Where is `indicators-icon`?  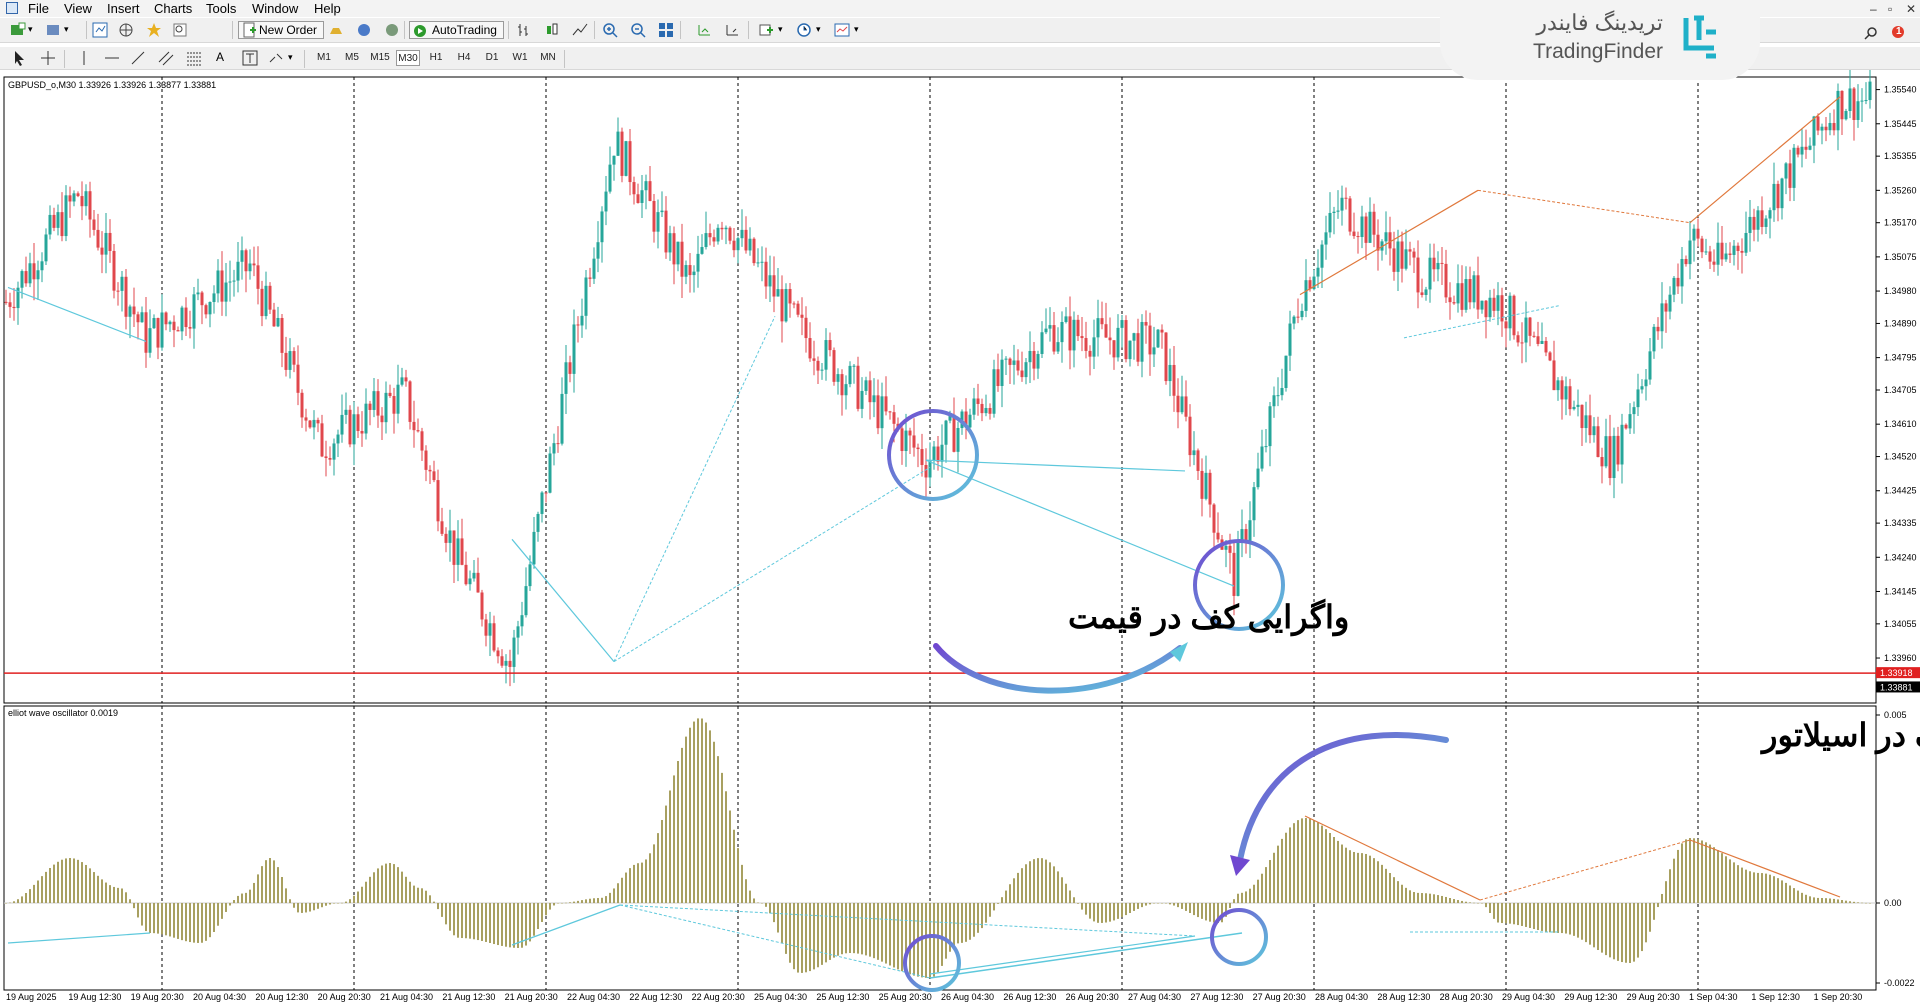 indicators-icon is located at coordinates (766, 30).